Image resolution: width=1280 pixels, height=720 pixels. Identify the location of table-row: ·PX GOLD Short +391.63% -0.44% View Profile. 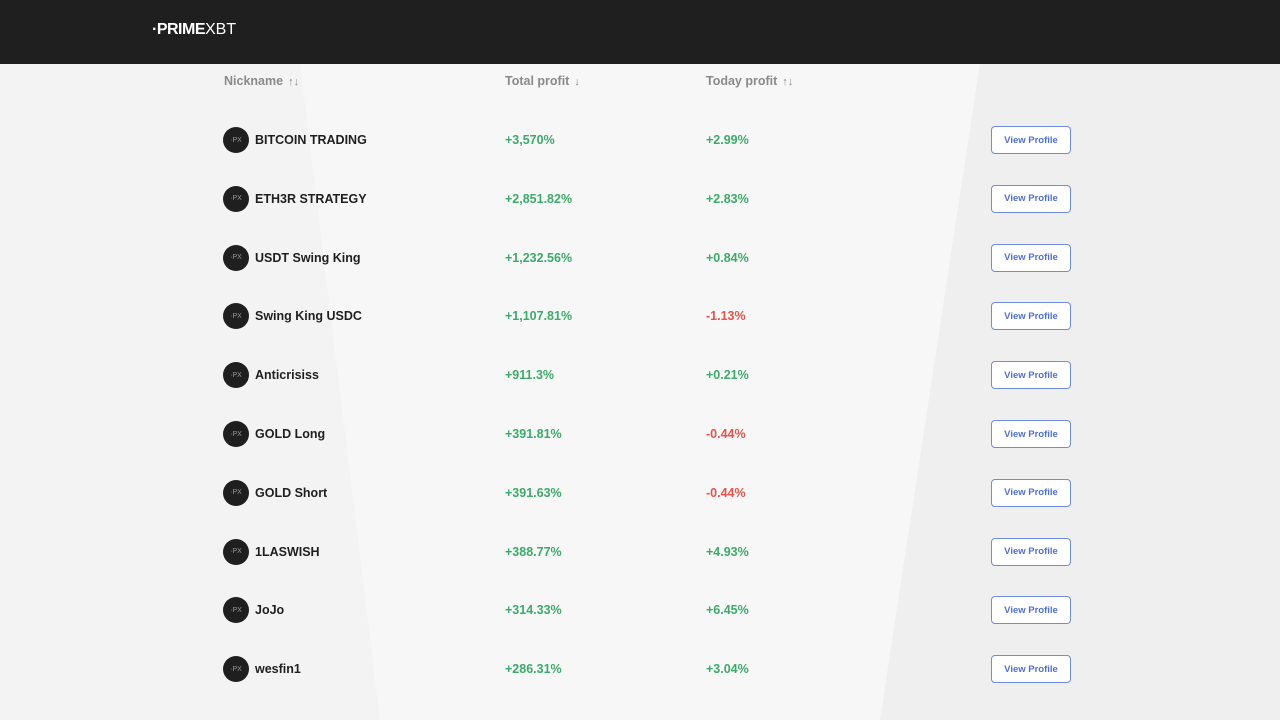
(640, 493).